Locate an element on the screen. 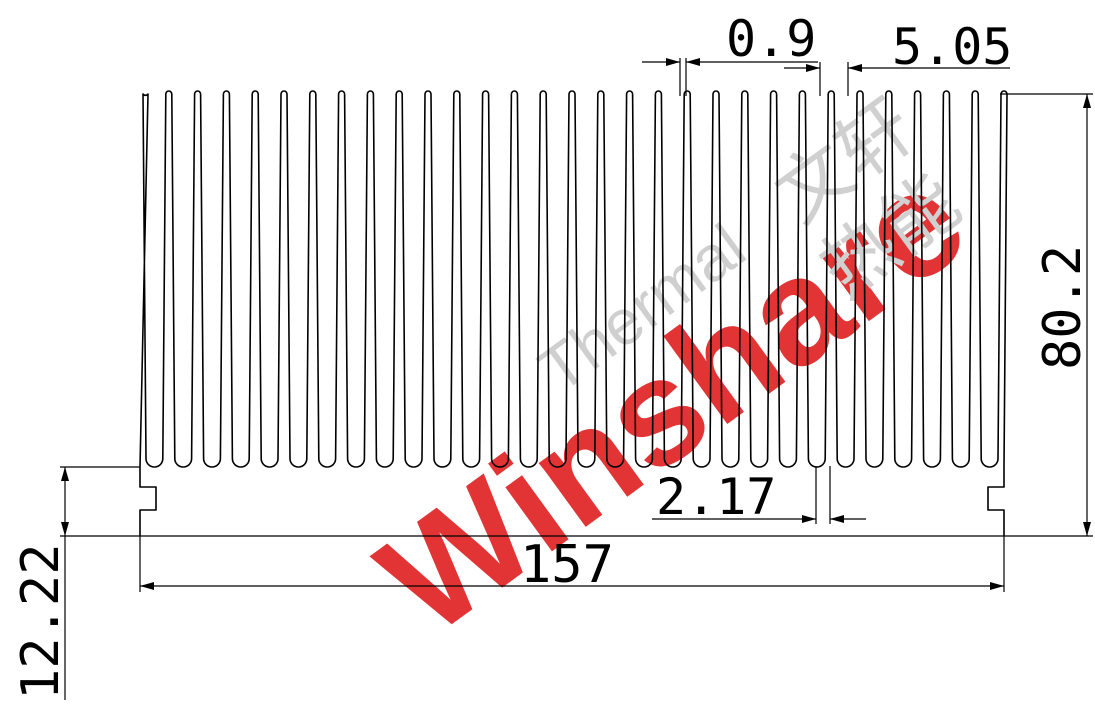 This screenshot has height=706, width=1095. dim-fin-tip-width: 0.9 is located at coordinates (771, 39).